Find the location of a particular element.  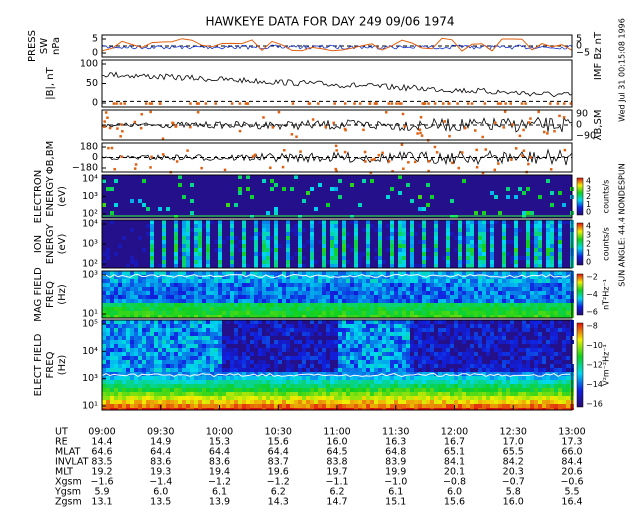

table-cell: 65.5 is located at coordinates (513, 452).